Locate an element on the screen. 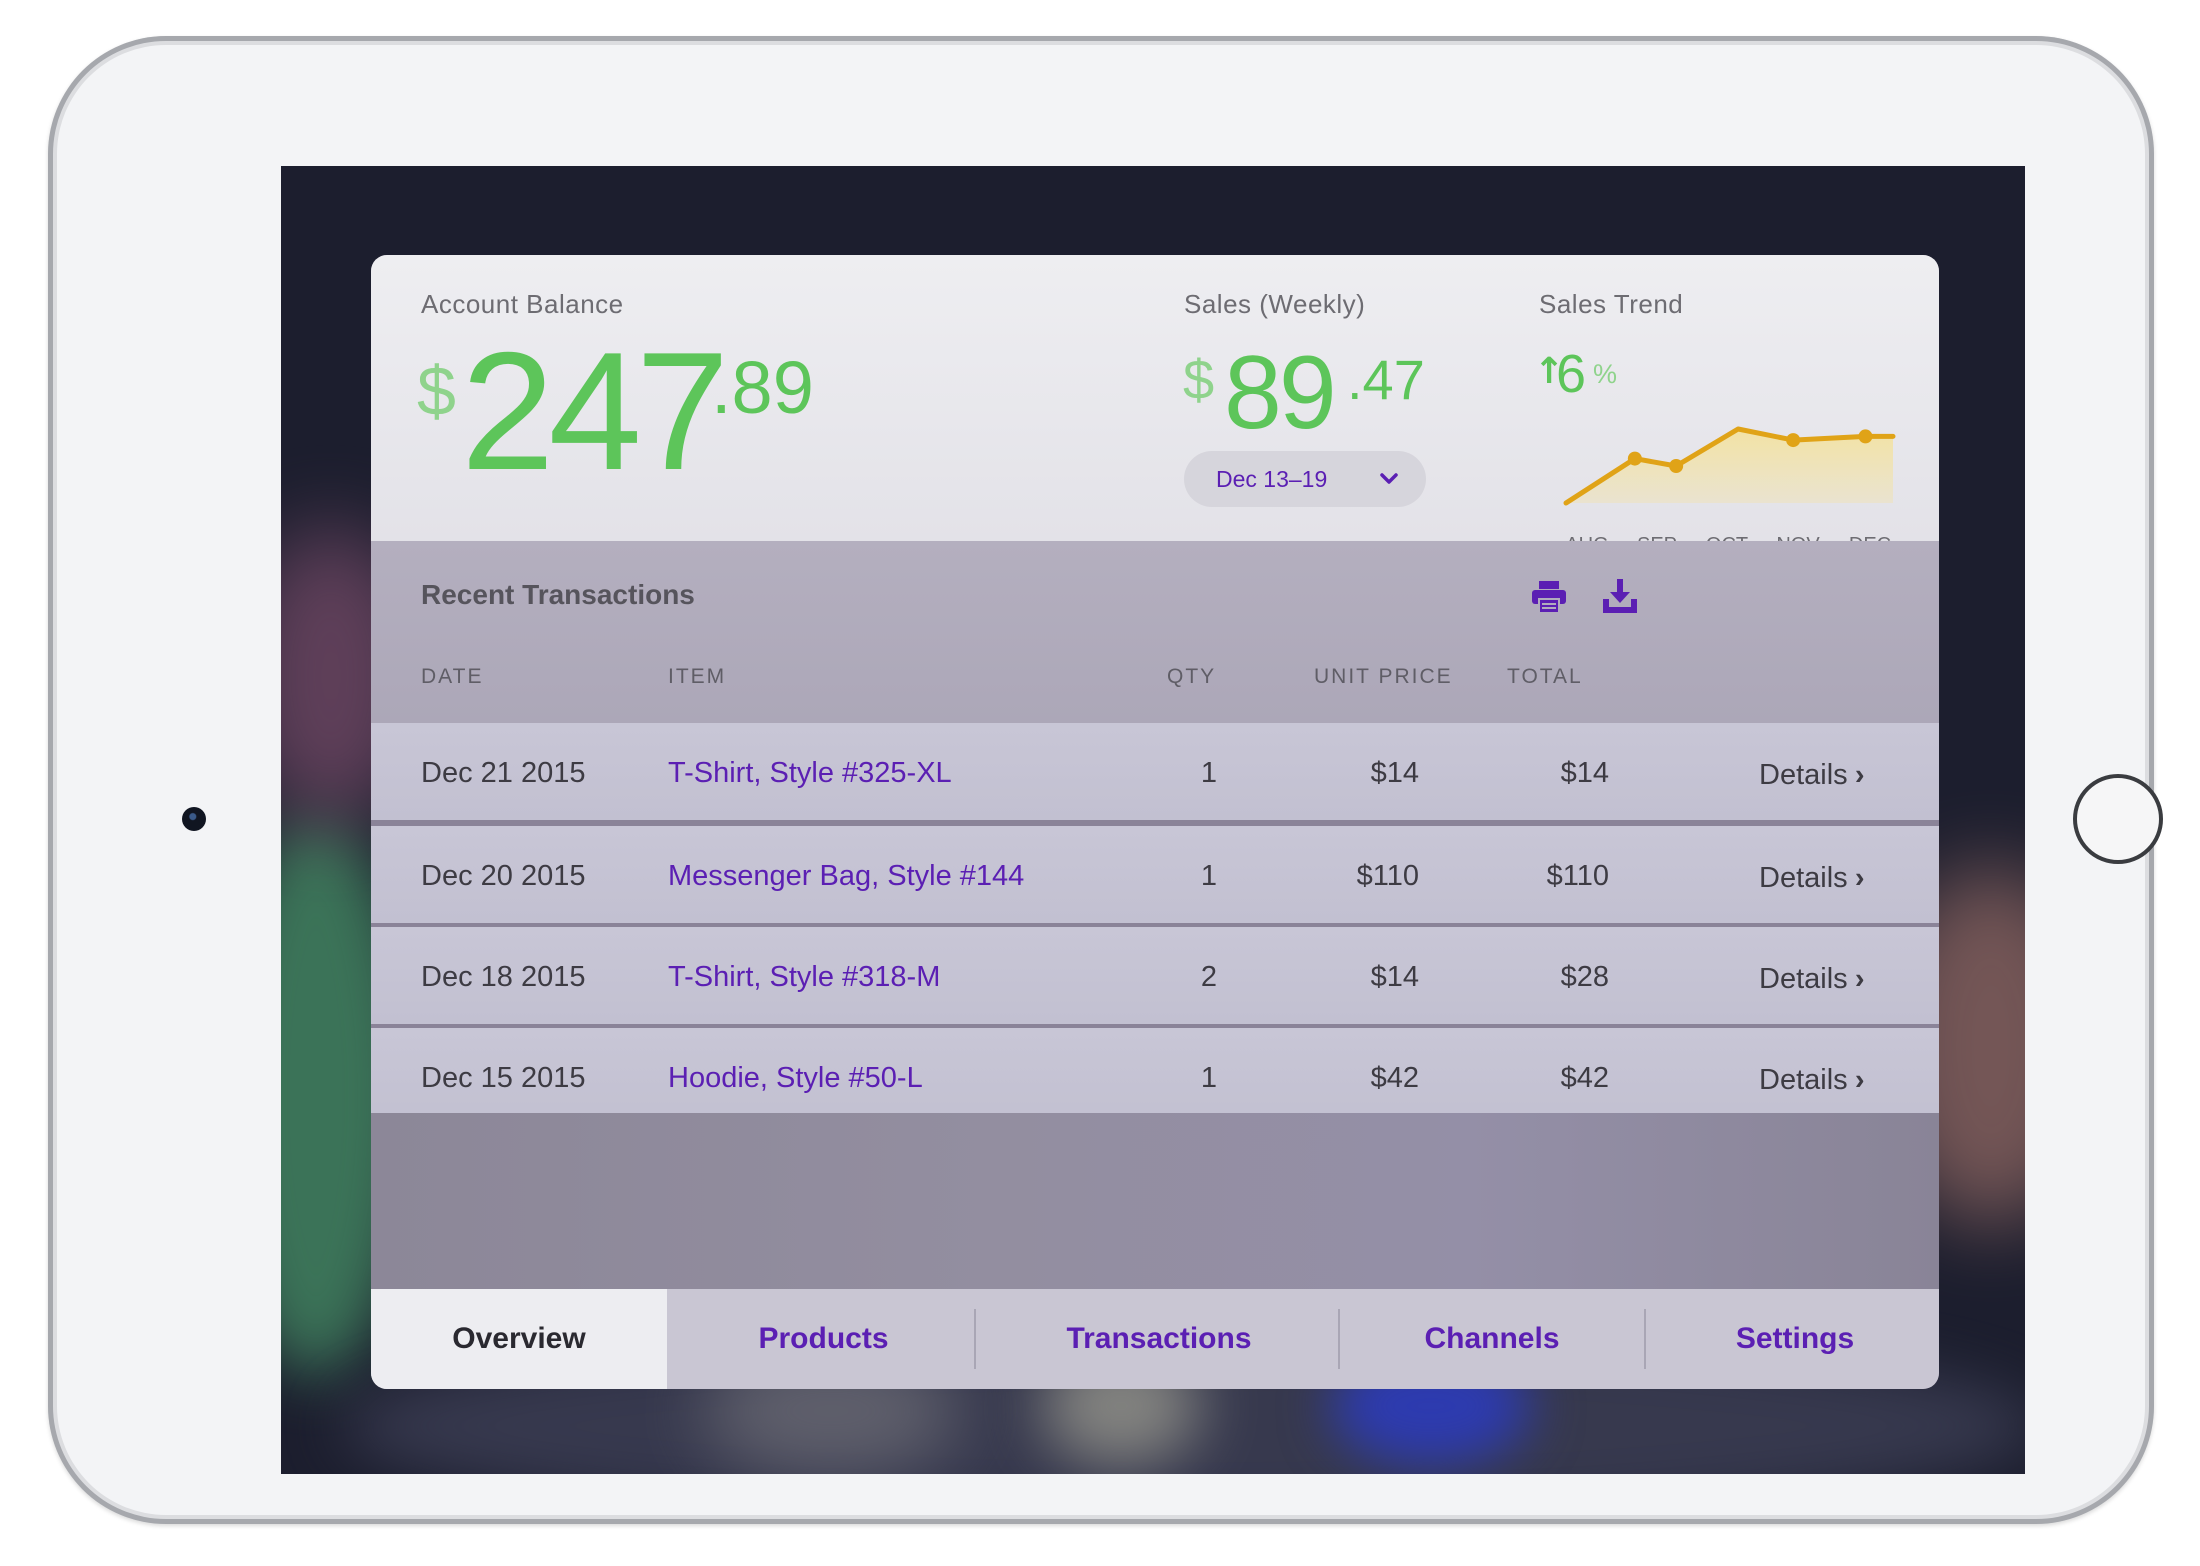  section-title: Recent Transactions is located at coordinates (558, 594).